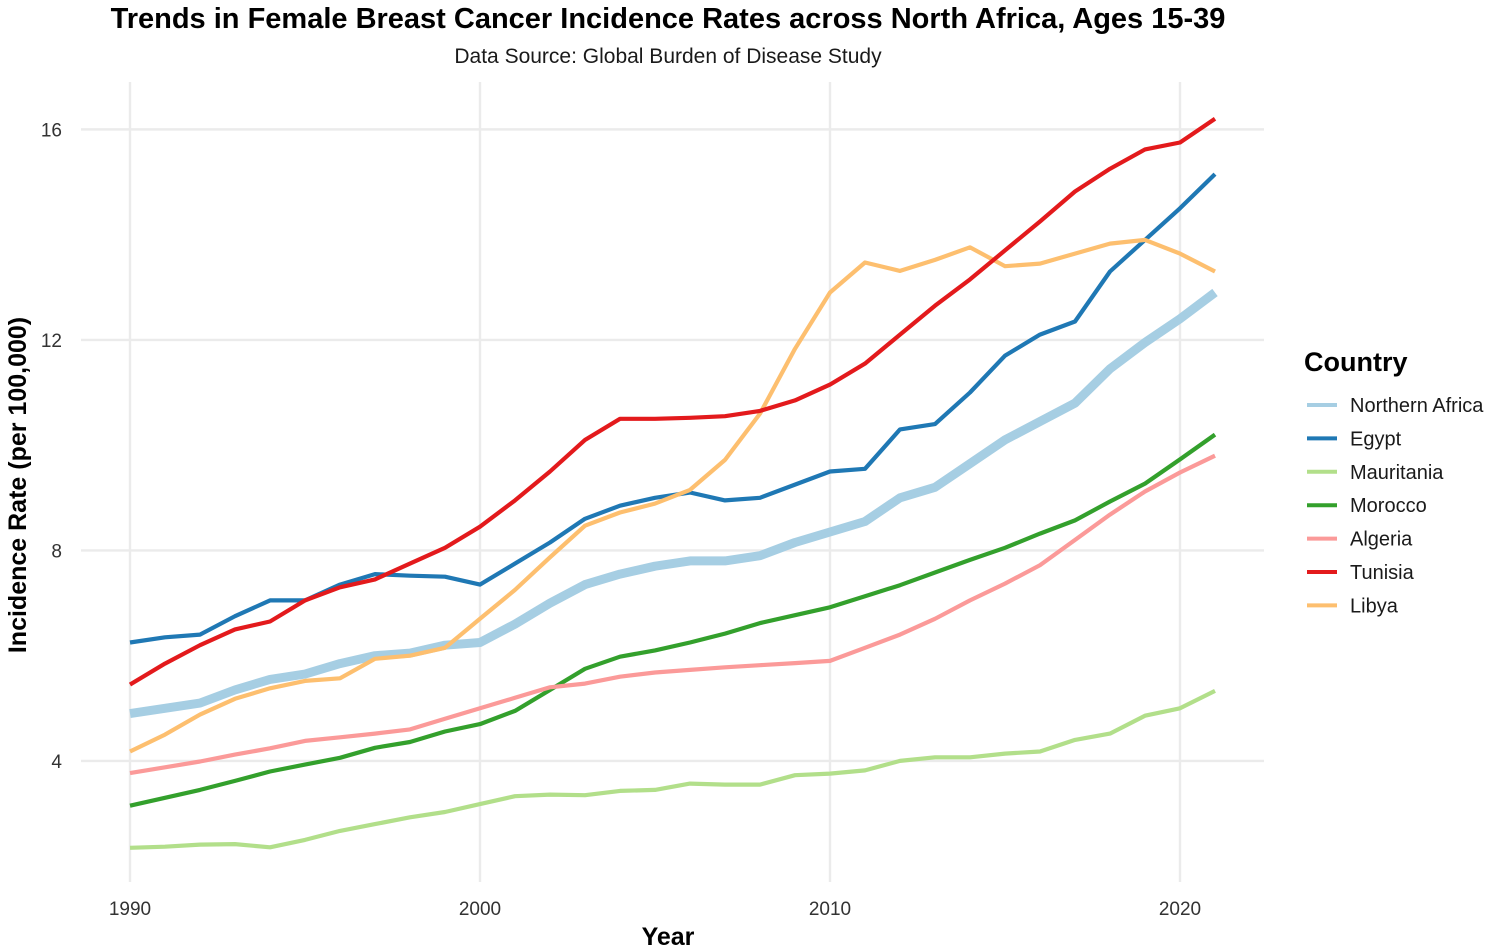  What do you see at coordinates (1397, 473) in the screenshot?
I see `legend-label: Mauritania` at bounding box center [1397, 473].